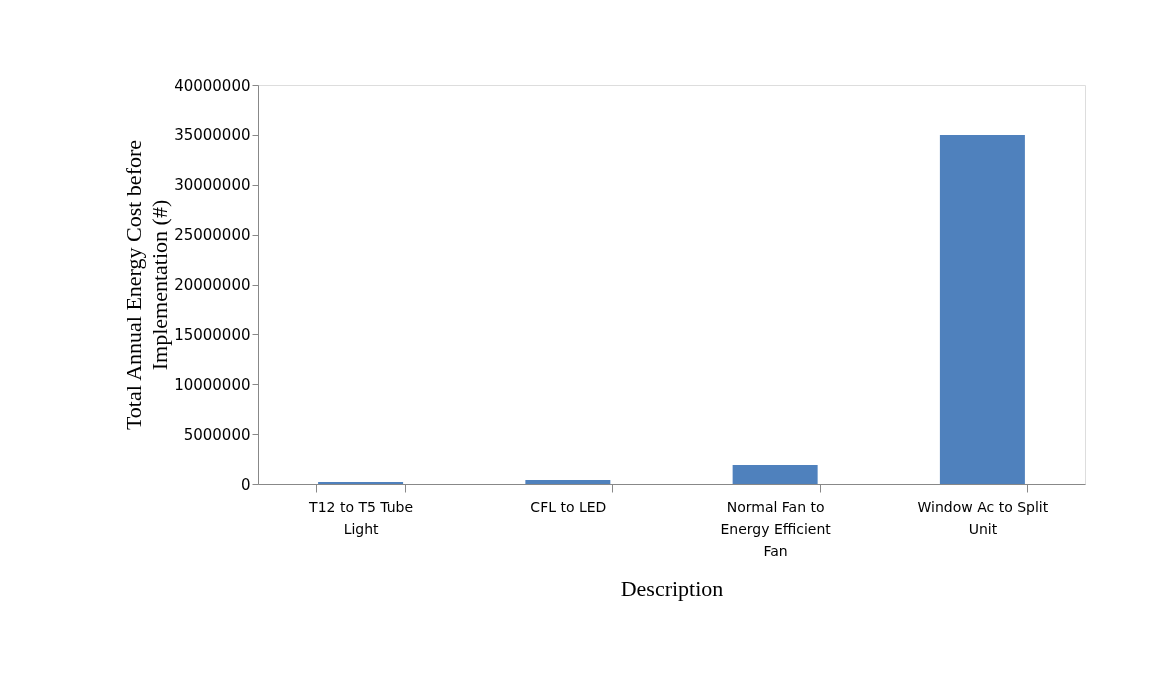 The image size is (1154, 679). What do you see at coordinates (217, 434) in the screenshot?
I see `y-tick-label: 5000000` at bounding box center [217, 434].